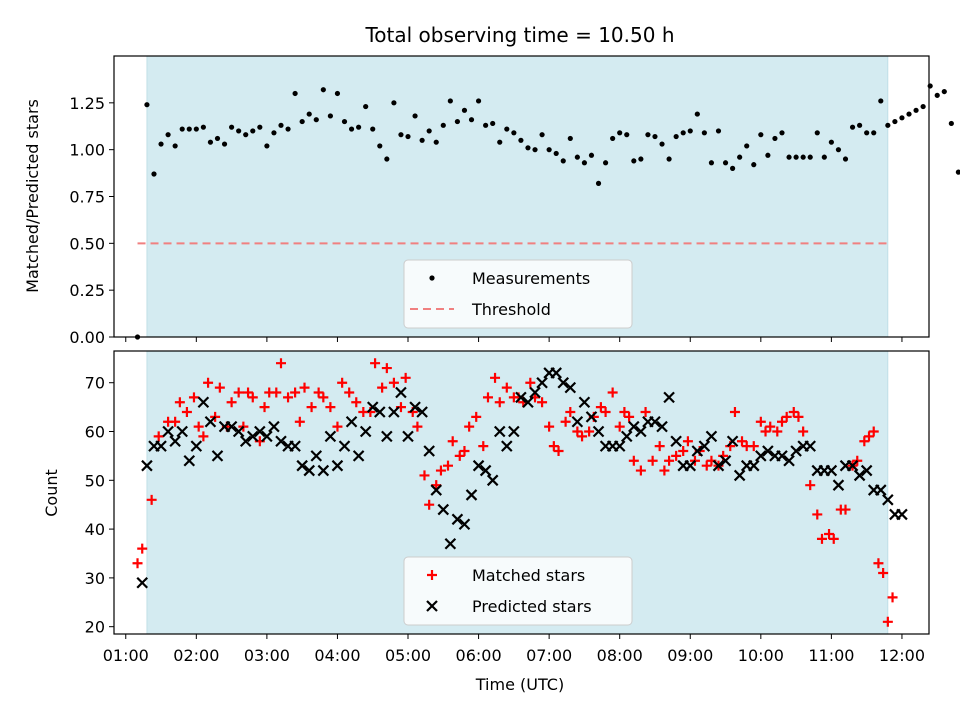 This screenshot has width=960, height=720. Describe the element at coordinates (549, 655) in the screenshot. I see `x-tick-label: 07:00` at that location.